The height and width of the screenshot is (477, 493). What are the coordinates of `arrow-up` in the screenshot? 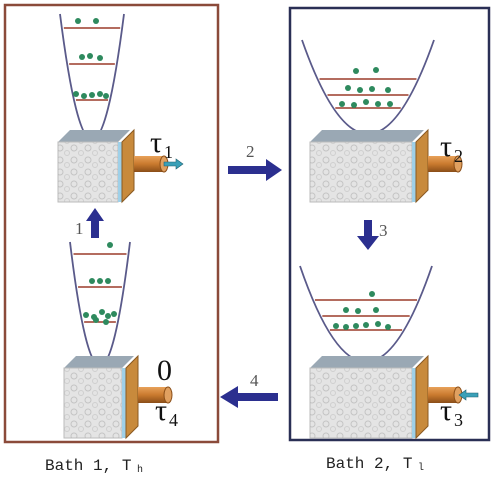 It's located at (95, 223).